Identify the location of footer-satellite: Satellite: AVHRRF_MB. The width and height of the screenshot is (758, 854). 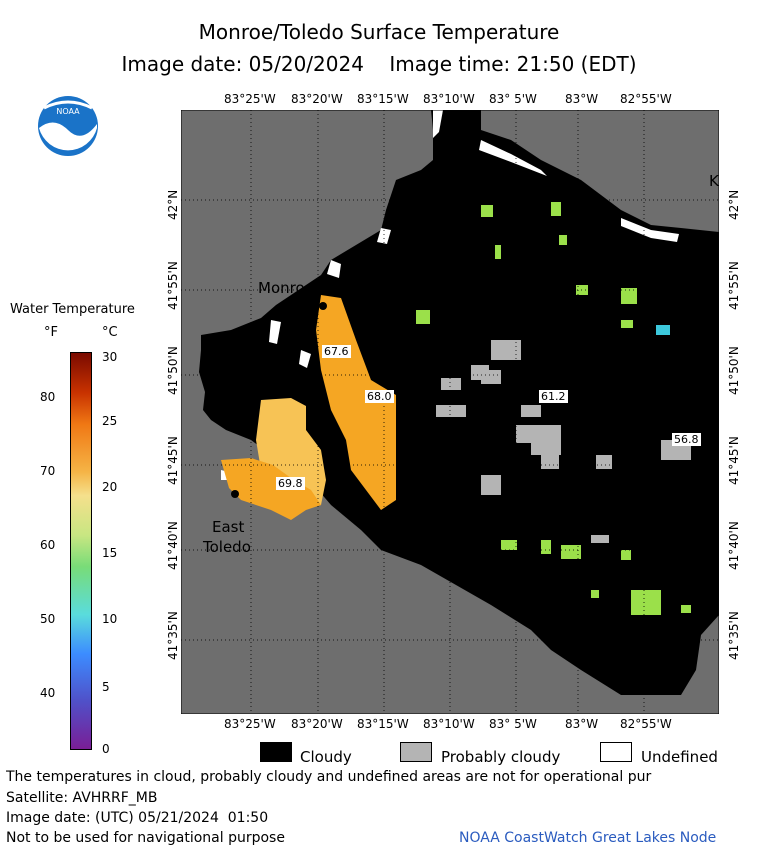
(82, 798).